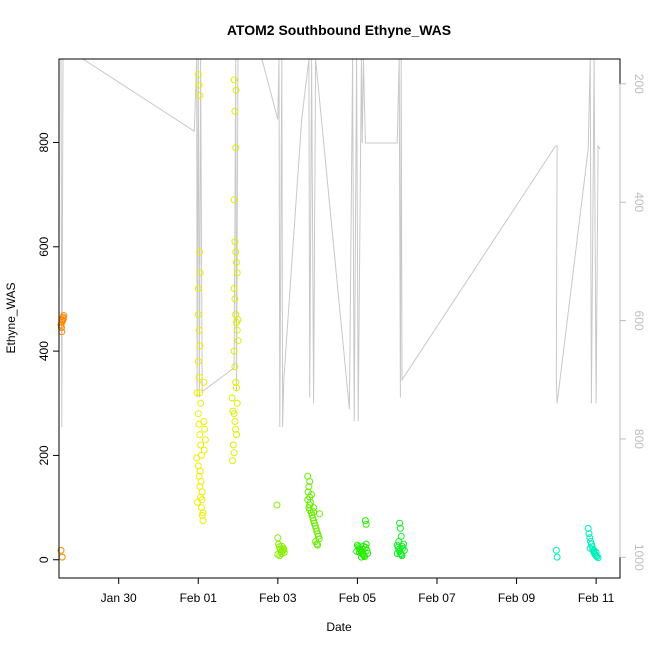 This screenshot has width=650, height=650. What do you see at coordinates (278, 598) in the screenshot?
I see `x-tick-label: Feb 03` at bounding box center [278, 598].